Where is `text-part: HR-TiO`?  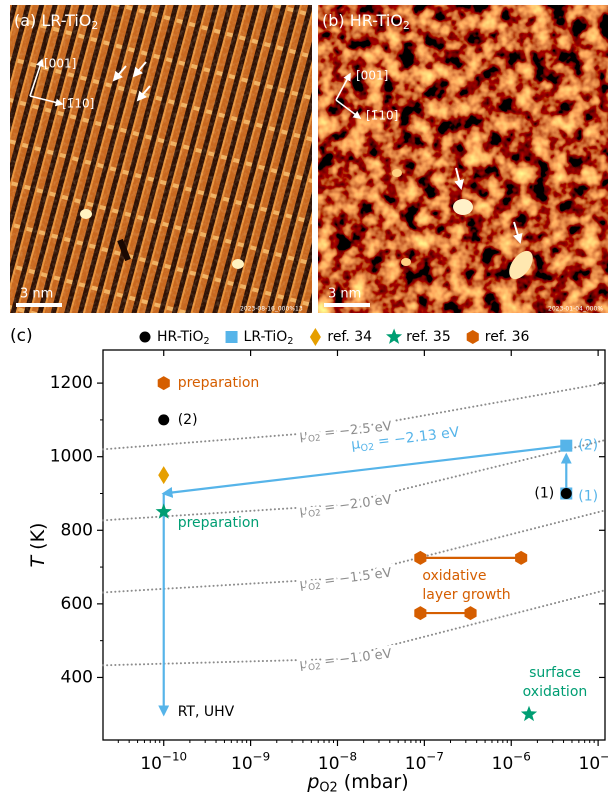
text-part: HR-TiO is located at coordinates (180, 337).